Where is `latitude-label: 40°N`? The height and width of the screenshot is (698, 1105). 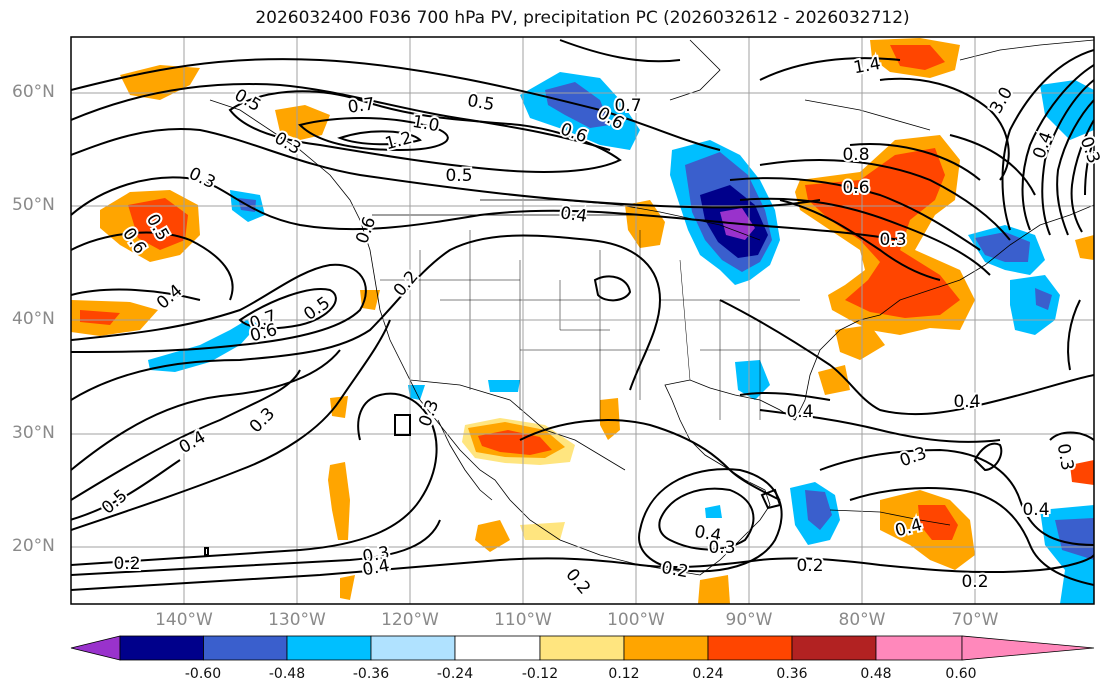 latitude-label: 40°N is located at coordinates (33, 319).